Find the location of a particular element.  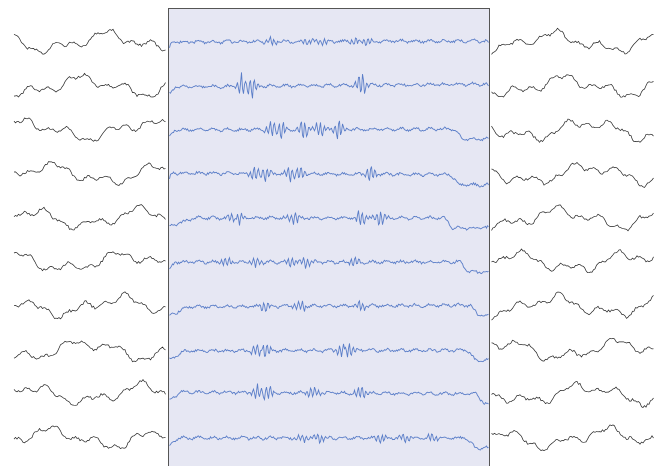

channel-5-highlighted-trace is located at coordinates (329, 220).